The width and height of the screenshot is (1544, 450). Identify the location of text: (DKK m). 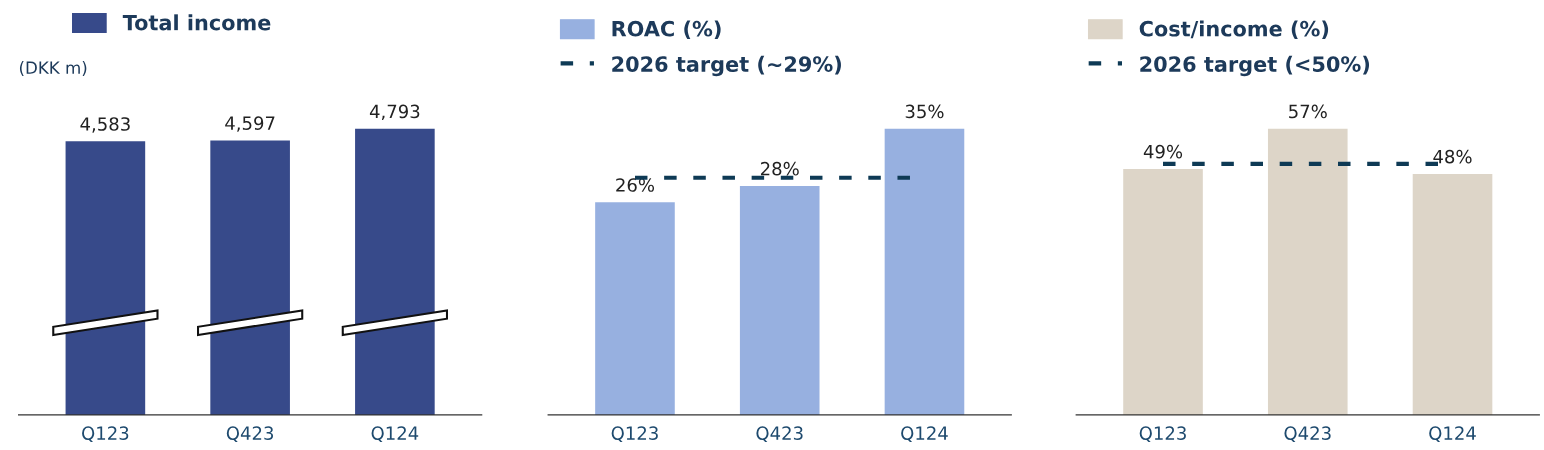
(53, 68).